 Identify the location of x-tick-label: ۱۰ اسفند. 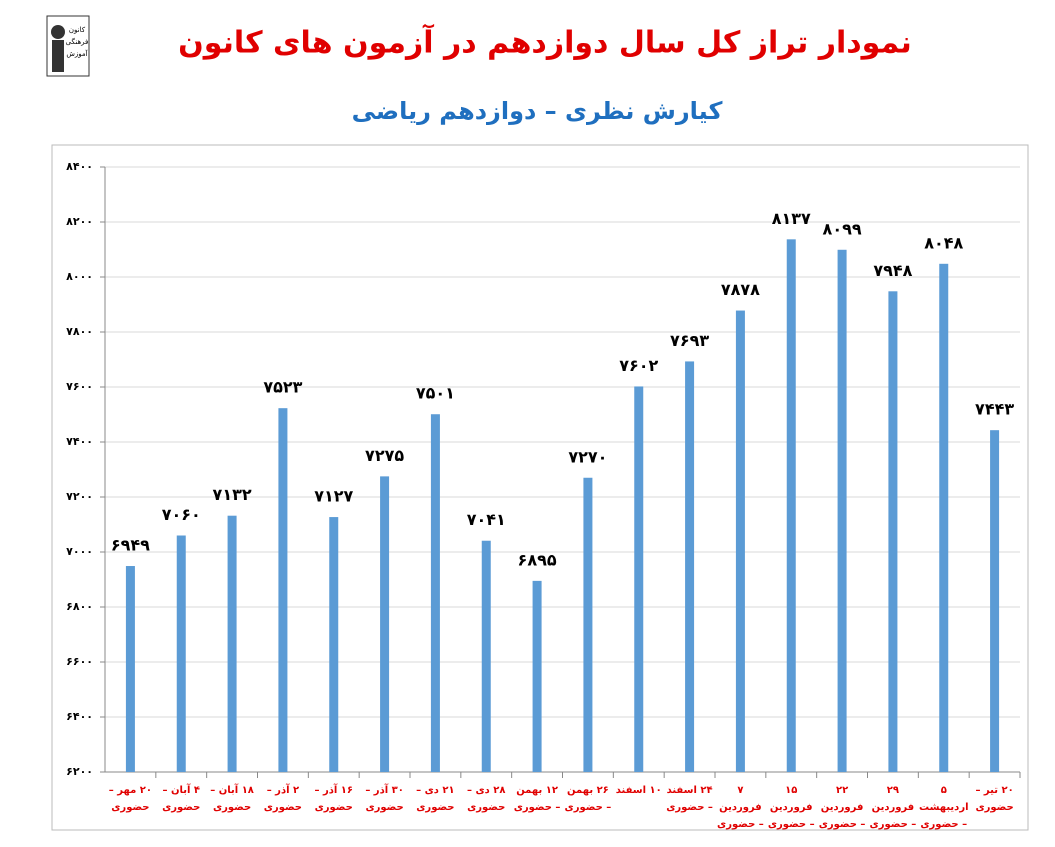
(638, 790).